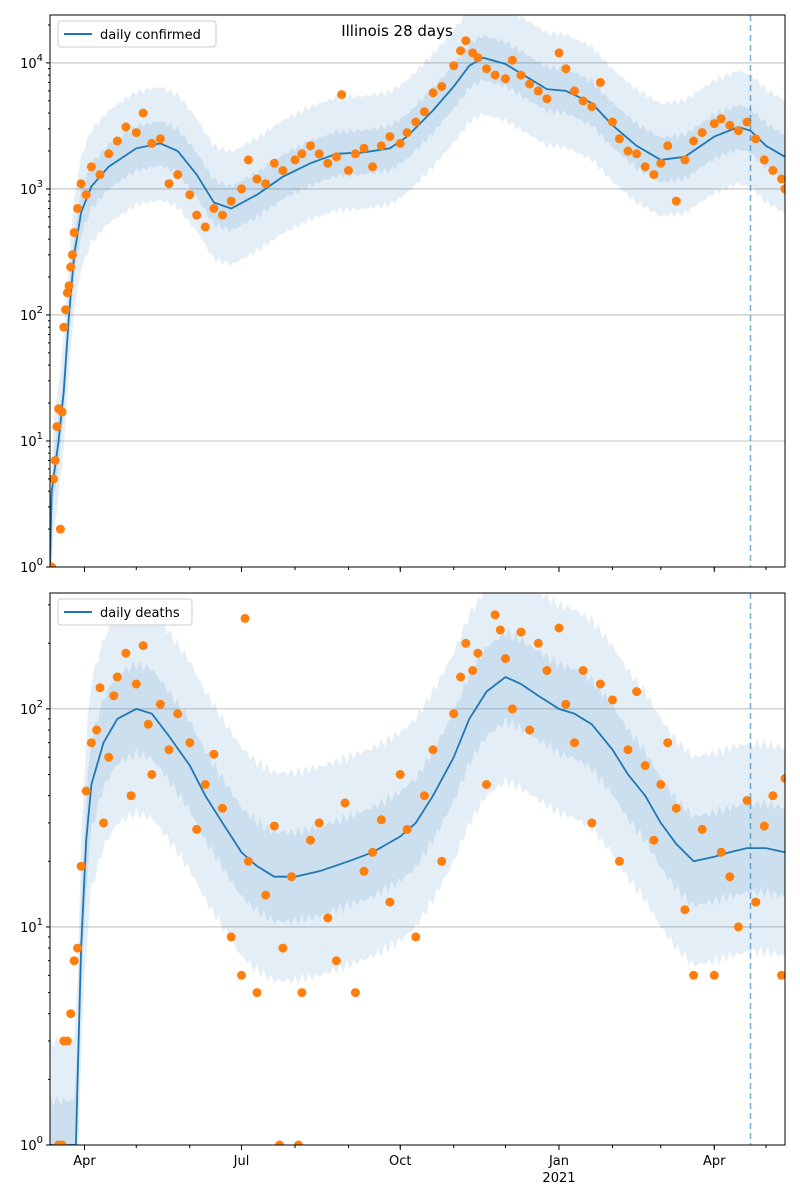 This screenshot has width=800, height=1200. What do you see at coordinates (40, 436) in the screenshot?
I see `y-tick-exponent: 1` at bounding box center [40, 436].